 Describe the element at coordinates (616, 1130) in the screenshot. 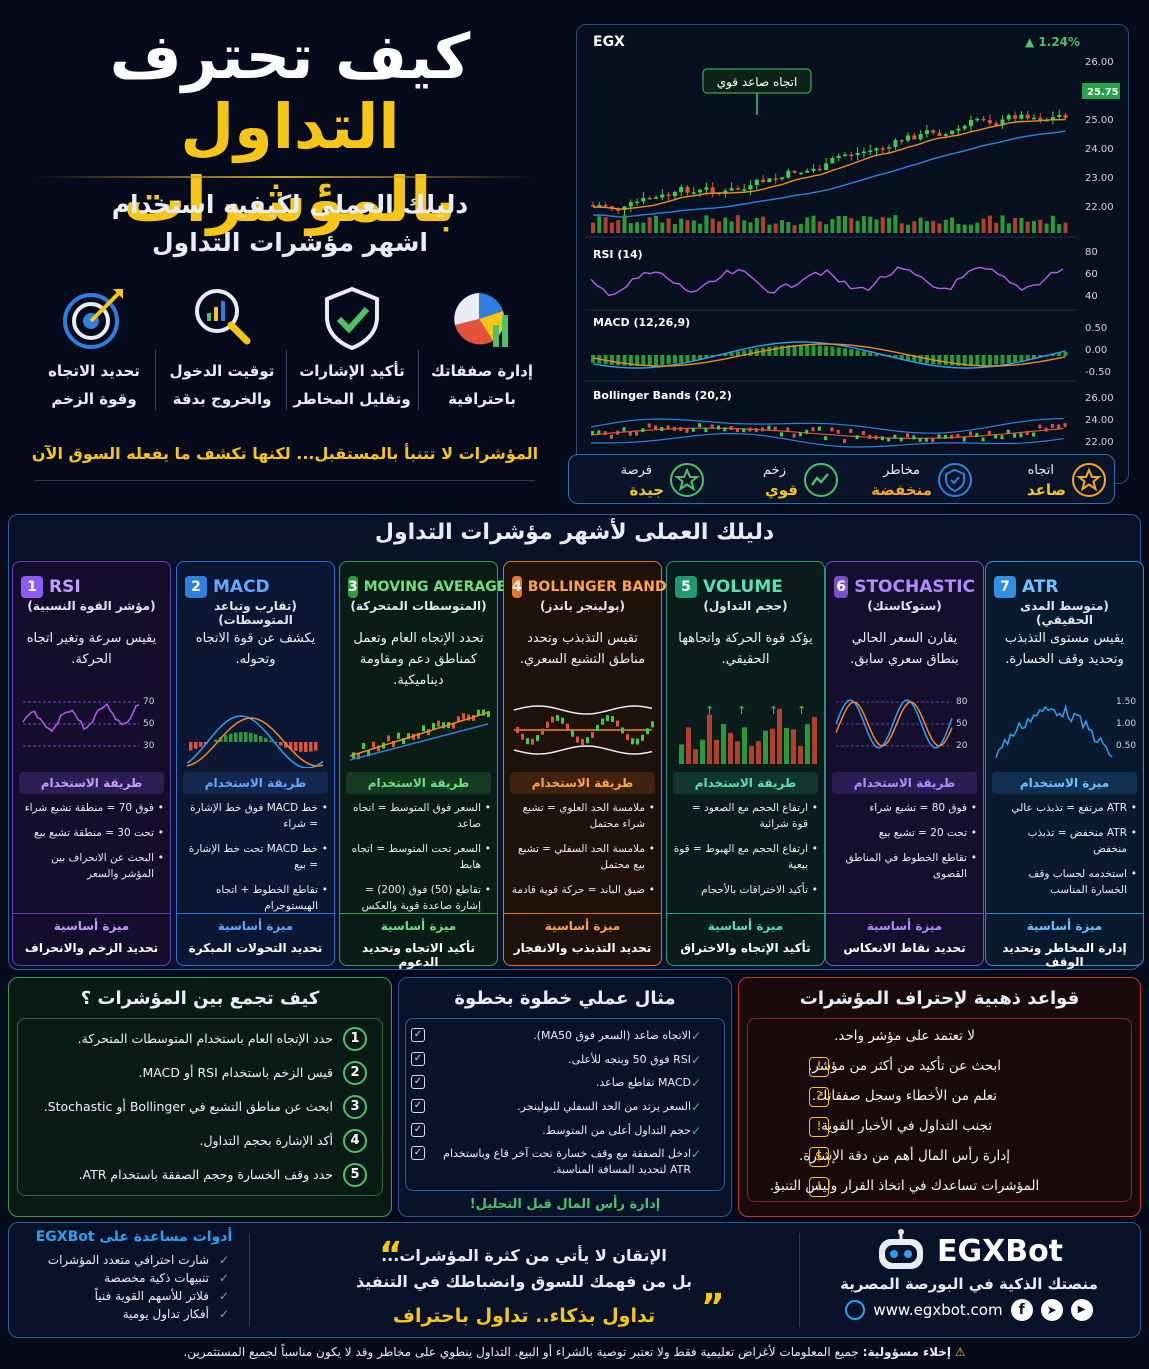

I see `example-step-text: حجم التداول أعلى من المتوسط.` at that location.